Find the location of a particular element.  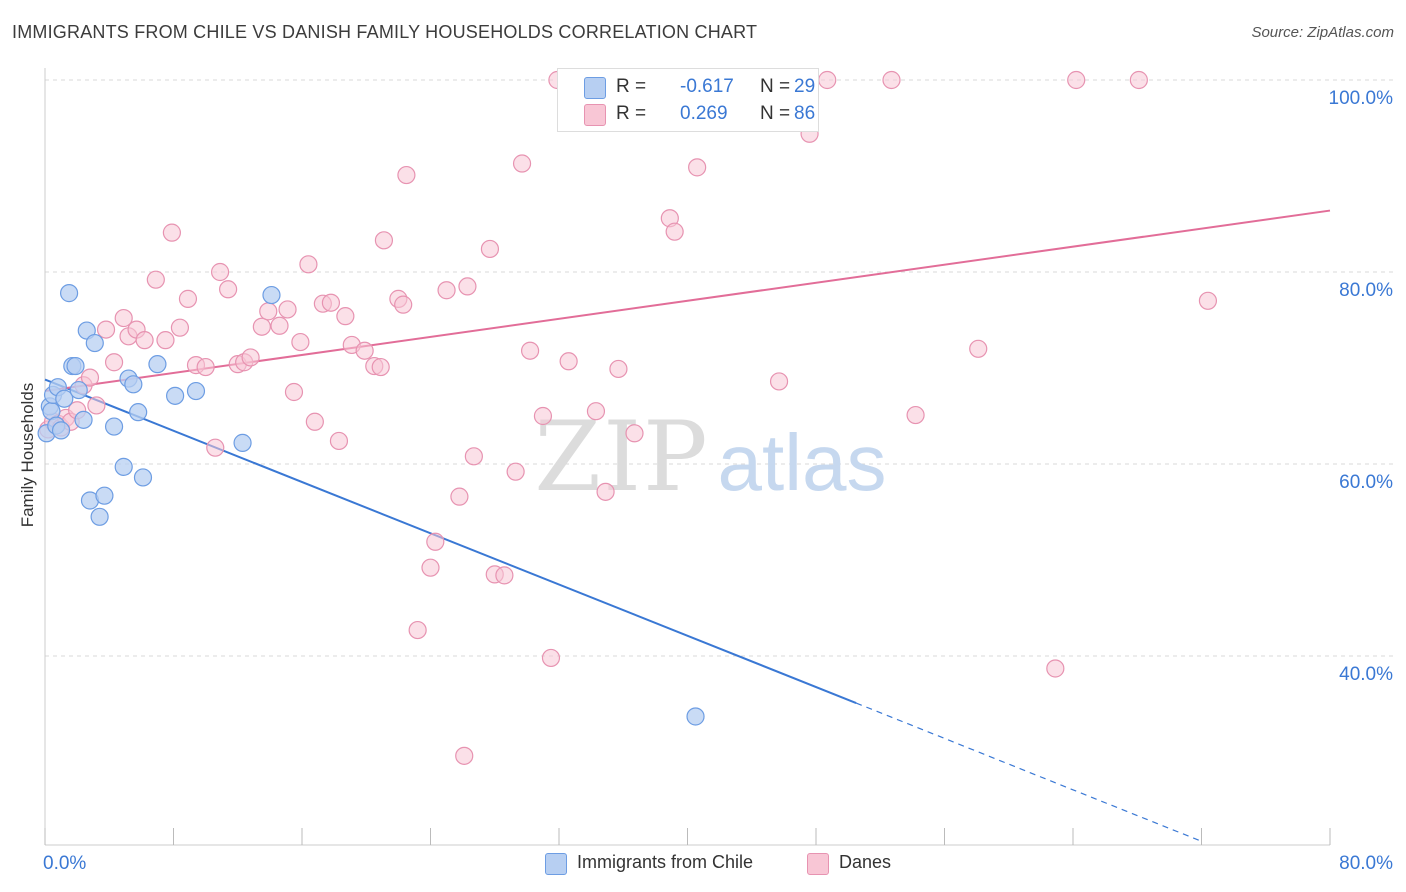

stats-legend: R = -0.617 N = 29 R = 0.269 N = 86 is located at coordinates (688, 100).